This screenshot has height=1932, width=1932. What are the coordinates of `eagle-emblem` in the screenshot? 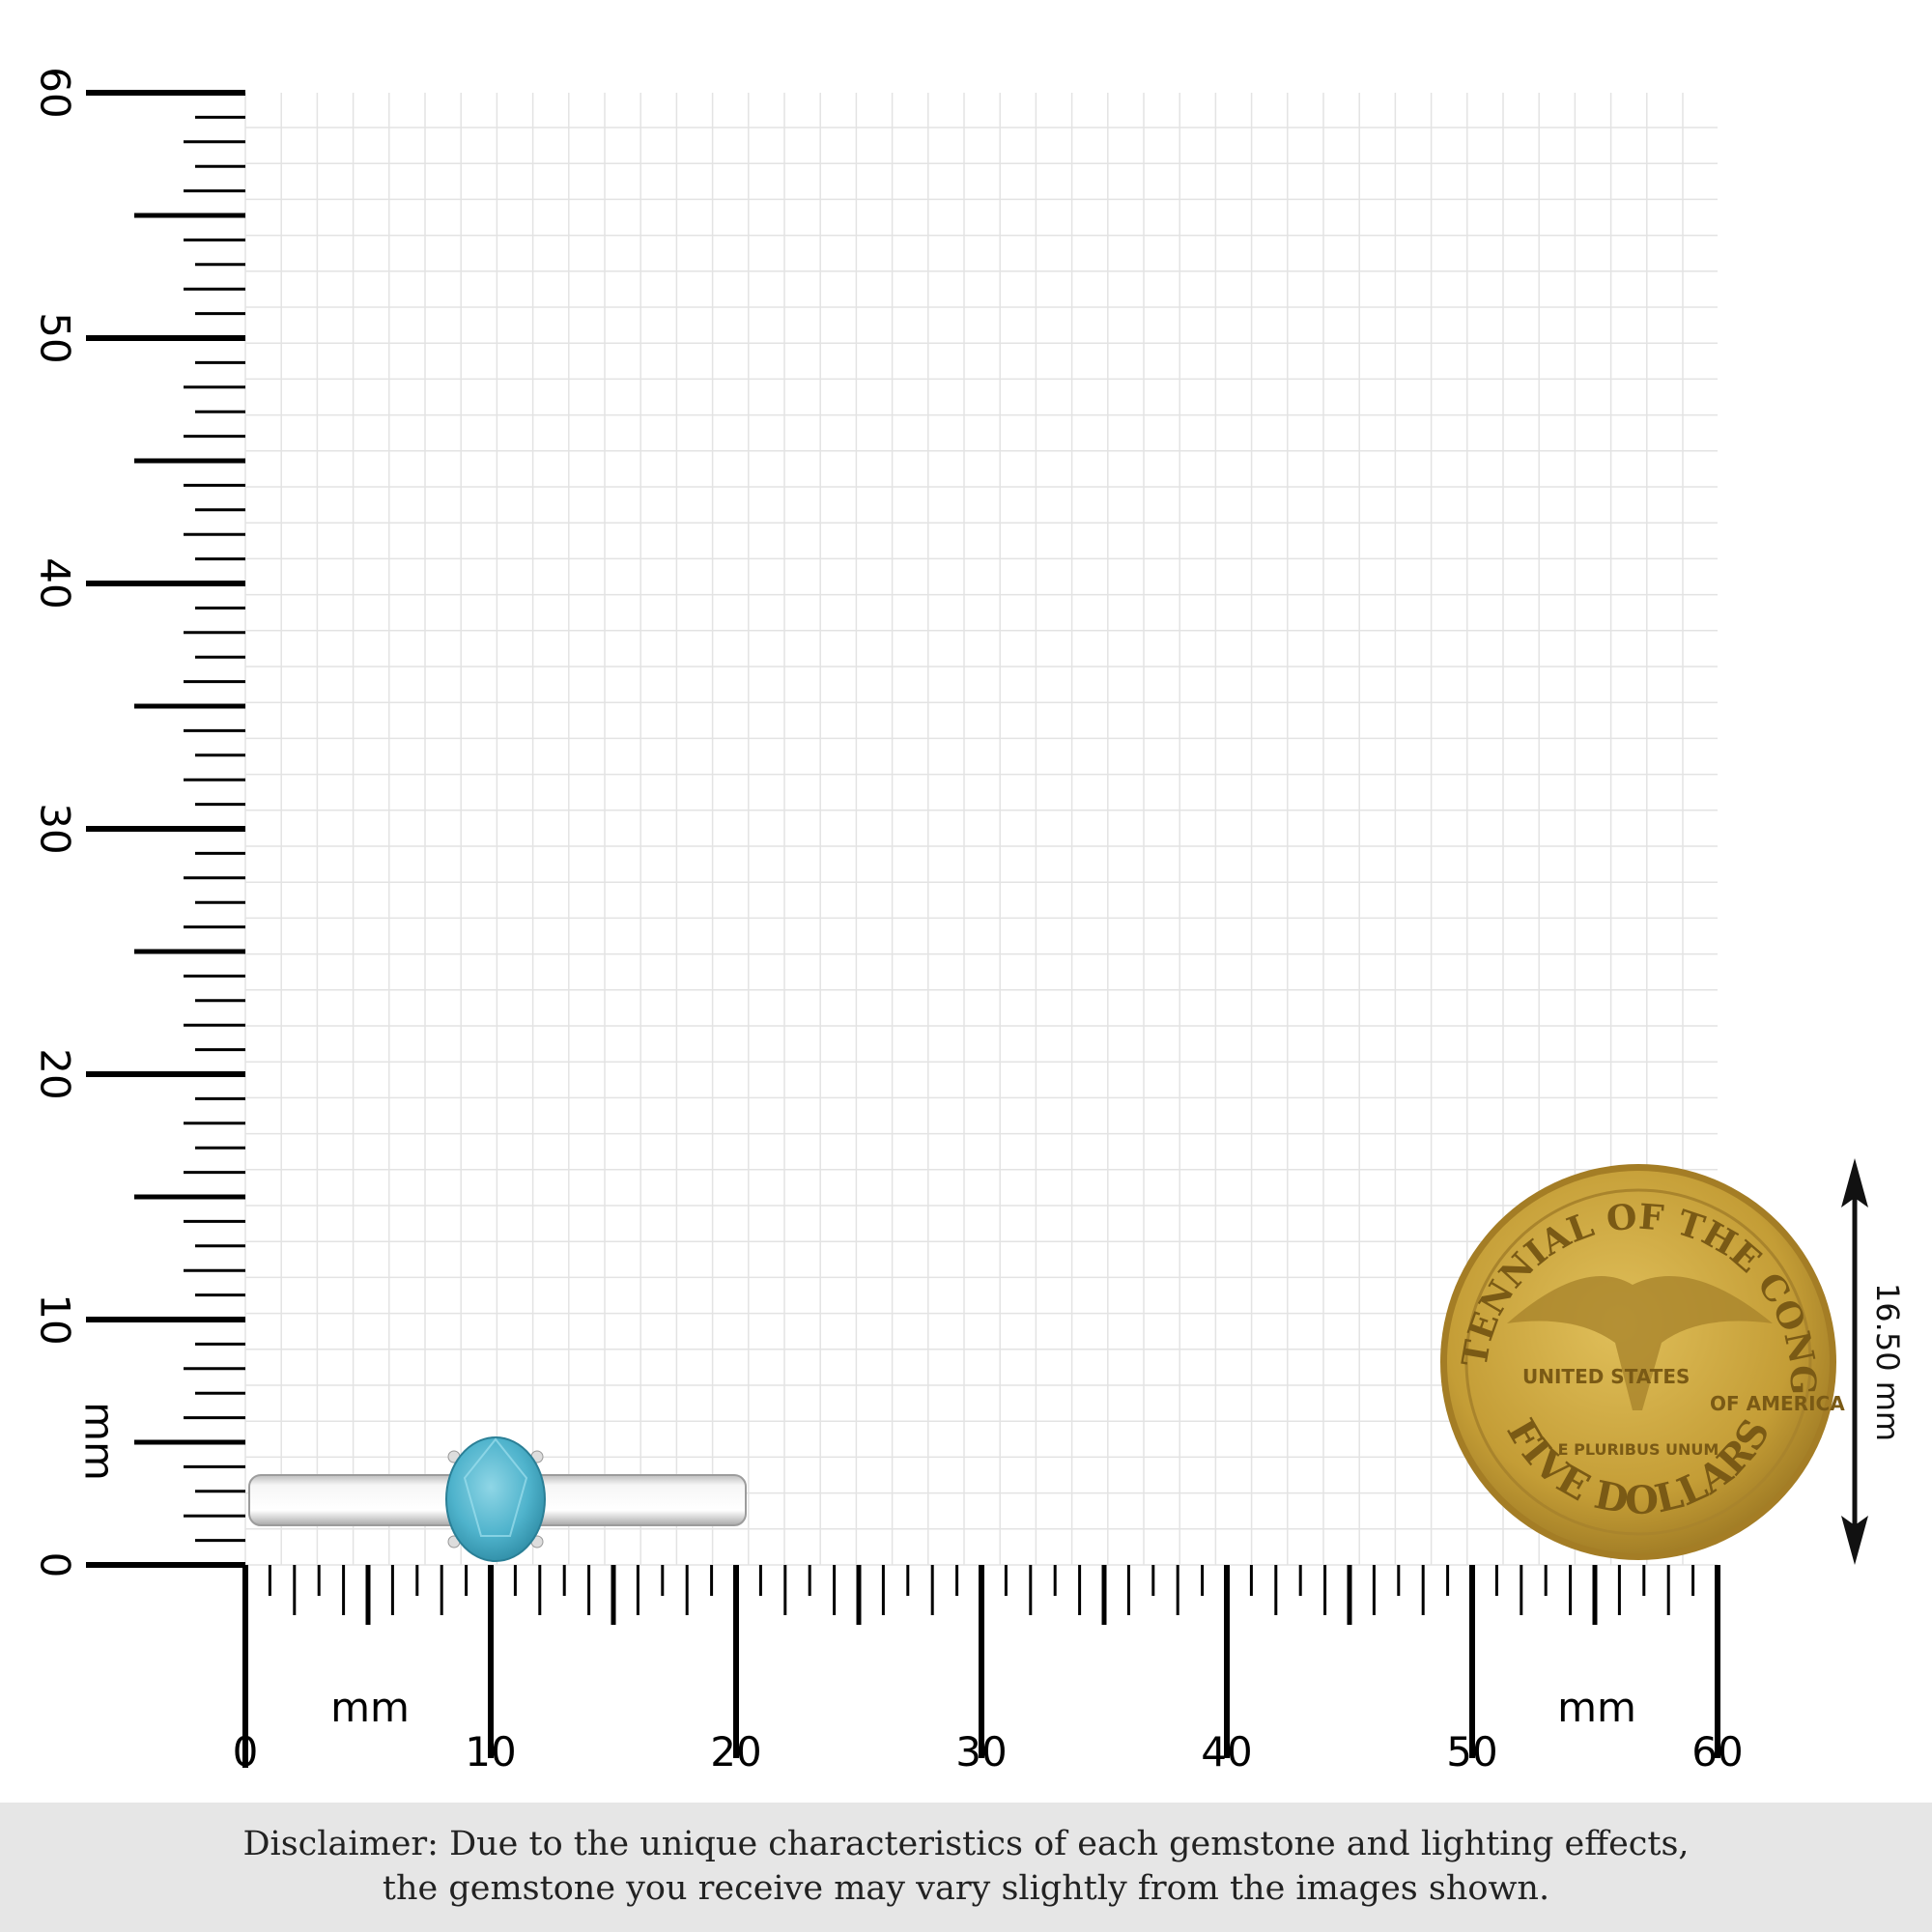 It's located at (1640, 1343).